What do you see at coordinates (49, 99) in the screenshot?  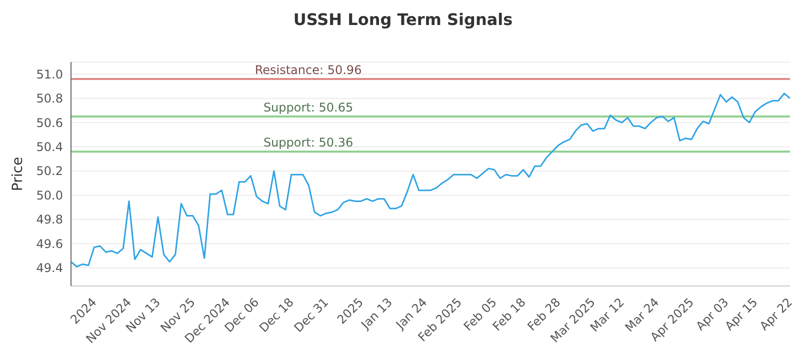 I see `y-tick-label: 50.8` at bounding box center [49, 99].